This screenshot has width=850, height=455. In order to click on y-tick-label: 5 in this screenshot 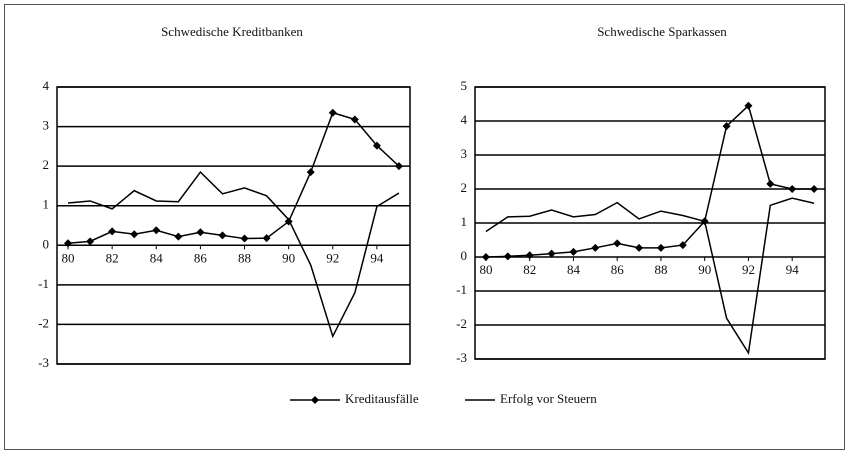, I will do `click(464, 85)`.